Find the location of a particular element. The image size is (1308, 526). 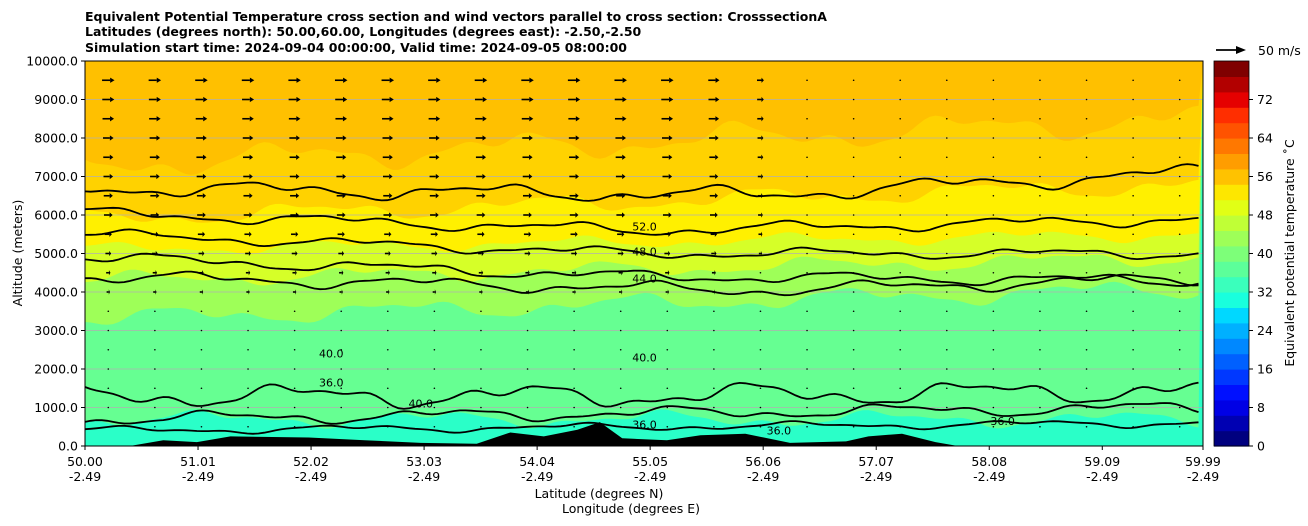

x-tick-label-lat: 53.03 is located at coordinates (424, 461).